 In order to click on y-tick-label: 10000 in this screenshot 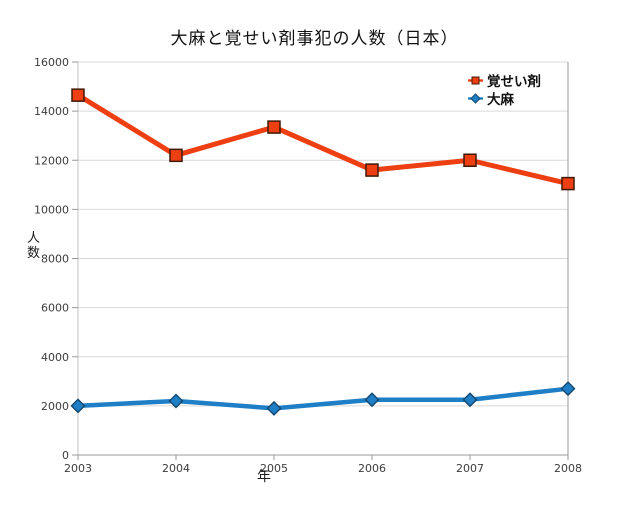, I will do `click(51, 209)`.